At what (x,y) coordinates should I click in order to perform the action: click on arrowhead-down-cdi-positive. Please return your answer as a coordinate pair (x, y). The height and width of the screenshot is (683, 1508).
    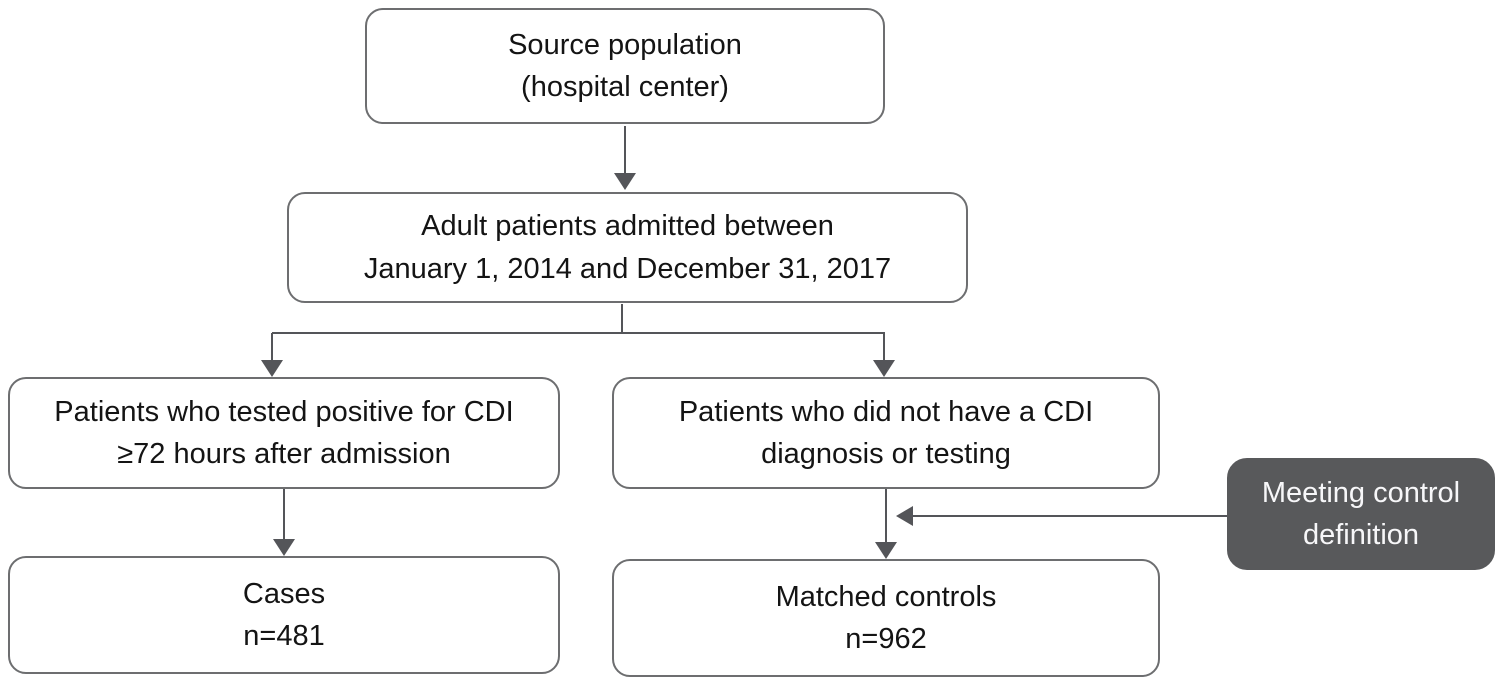
    Looking at the image, I should click on (272, 368).